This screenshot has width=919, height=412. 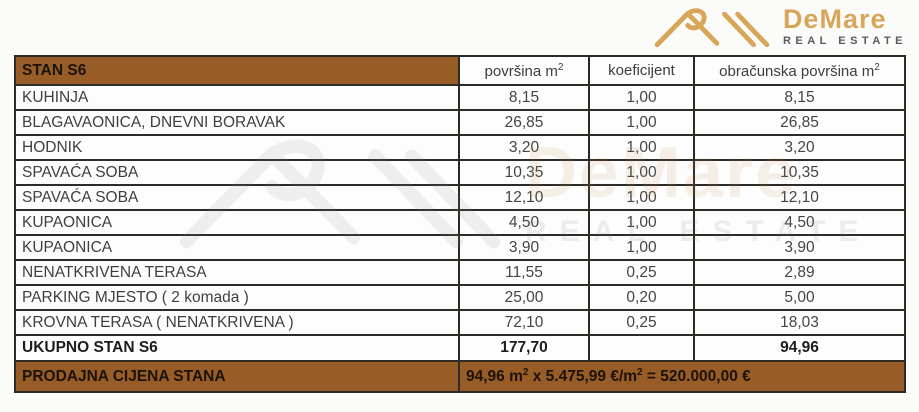 I want to click on room-area: 25,00, so click(x=524, y=297).